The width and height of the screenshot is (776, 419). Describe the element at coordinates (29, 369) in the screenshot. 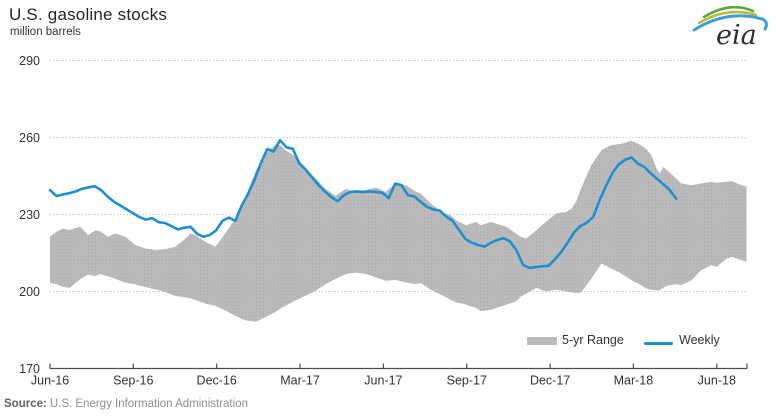

I see `y-tick-label: 170` at that location.